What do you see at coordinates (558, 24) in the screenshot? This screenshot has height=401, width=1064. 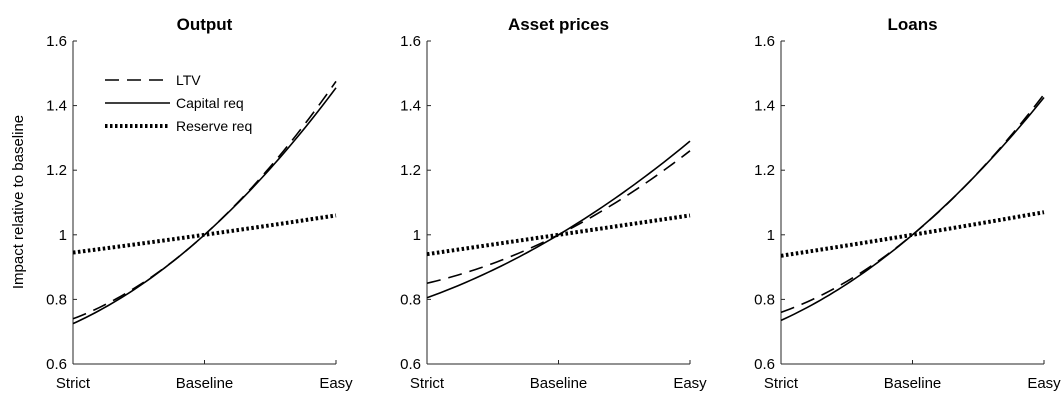 I see `panel-title-asset-prices: Asset prices` at bounding box center [558, 24].